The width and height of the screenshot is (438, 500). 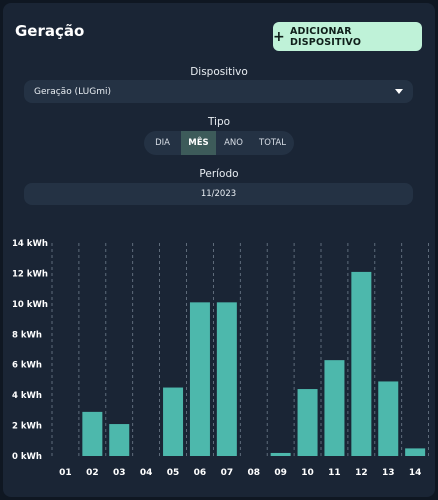 What do you see at coordinates (27, 457) in the screenshot?
I see `y-tick-label: 0 kWh` at bounding box center [27, 457].